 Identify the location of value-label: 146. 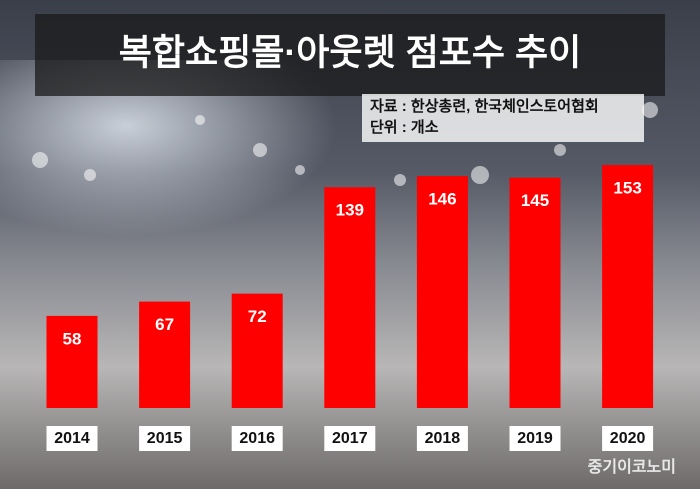
(442, 199).